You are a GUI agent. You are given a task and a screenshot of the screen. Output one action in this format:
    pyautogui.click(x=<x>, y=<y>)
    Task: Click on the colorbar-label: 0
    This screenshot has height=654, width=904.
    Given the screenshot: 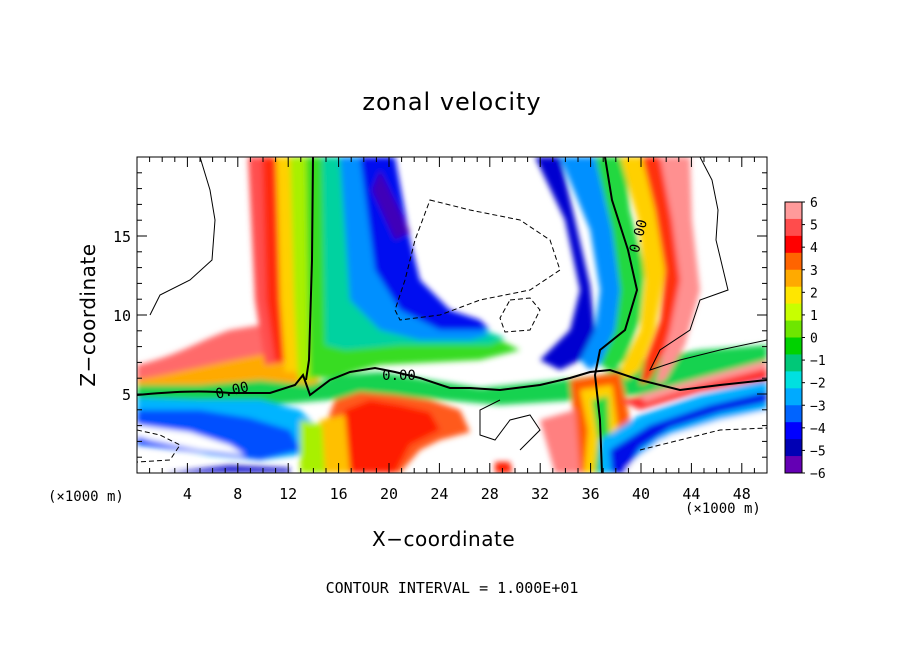 What is the action you would take?
    pyautogui.click(x=814, y=339)
    